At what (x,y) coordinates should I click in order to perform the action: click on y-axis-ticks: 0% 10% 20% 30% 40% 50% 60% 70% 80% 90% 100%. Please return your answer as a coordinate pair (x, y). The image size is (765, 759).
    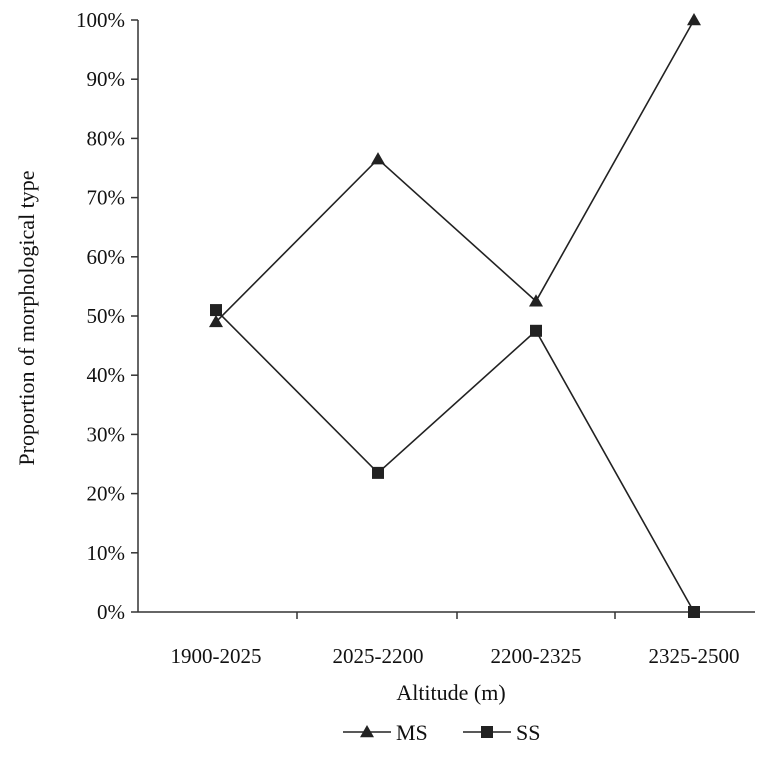
    Looking at the image, I should click on (107, 316).